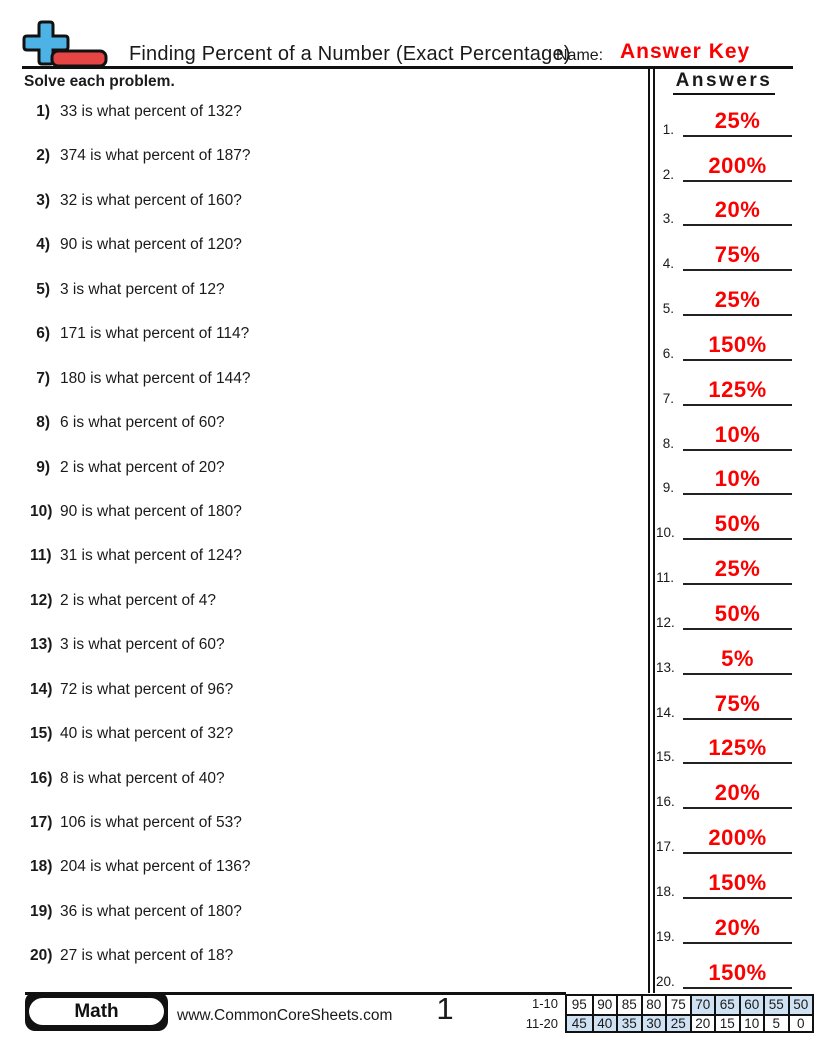  What do you see at coordinates (151, 556) in the screenshot?
I see `problem-text: 31 is what percent of 124?` at bounding box center [151, 556].